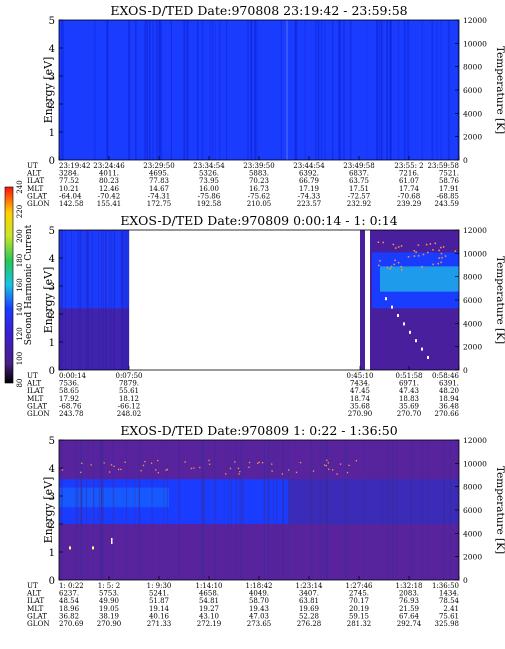 This screenshot has height=649, width=505. What do you see at coordinates (159, 616) in the screenshot?
I see `info-glat: 40.16` at bounding box center [159, 616].